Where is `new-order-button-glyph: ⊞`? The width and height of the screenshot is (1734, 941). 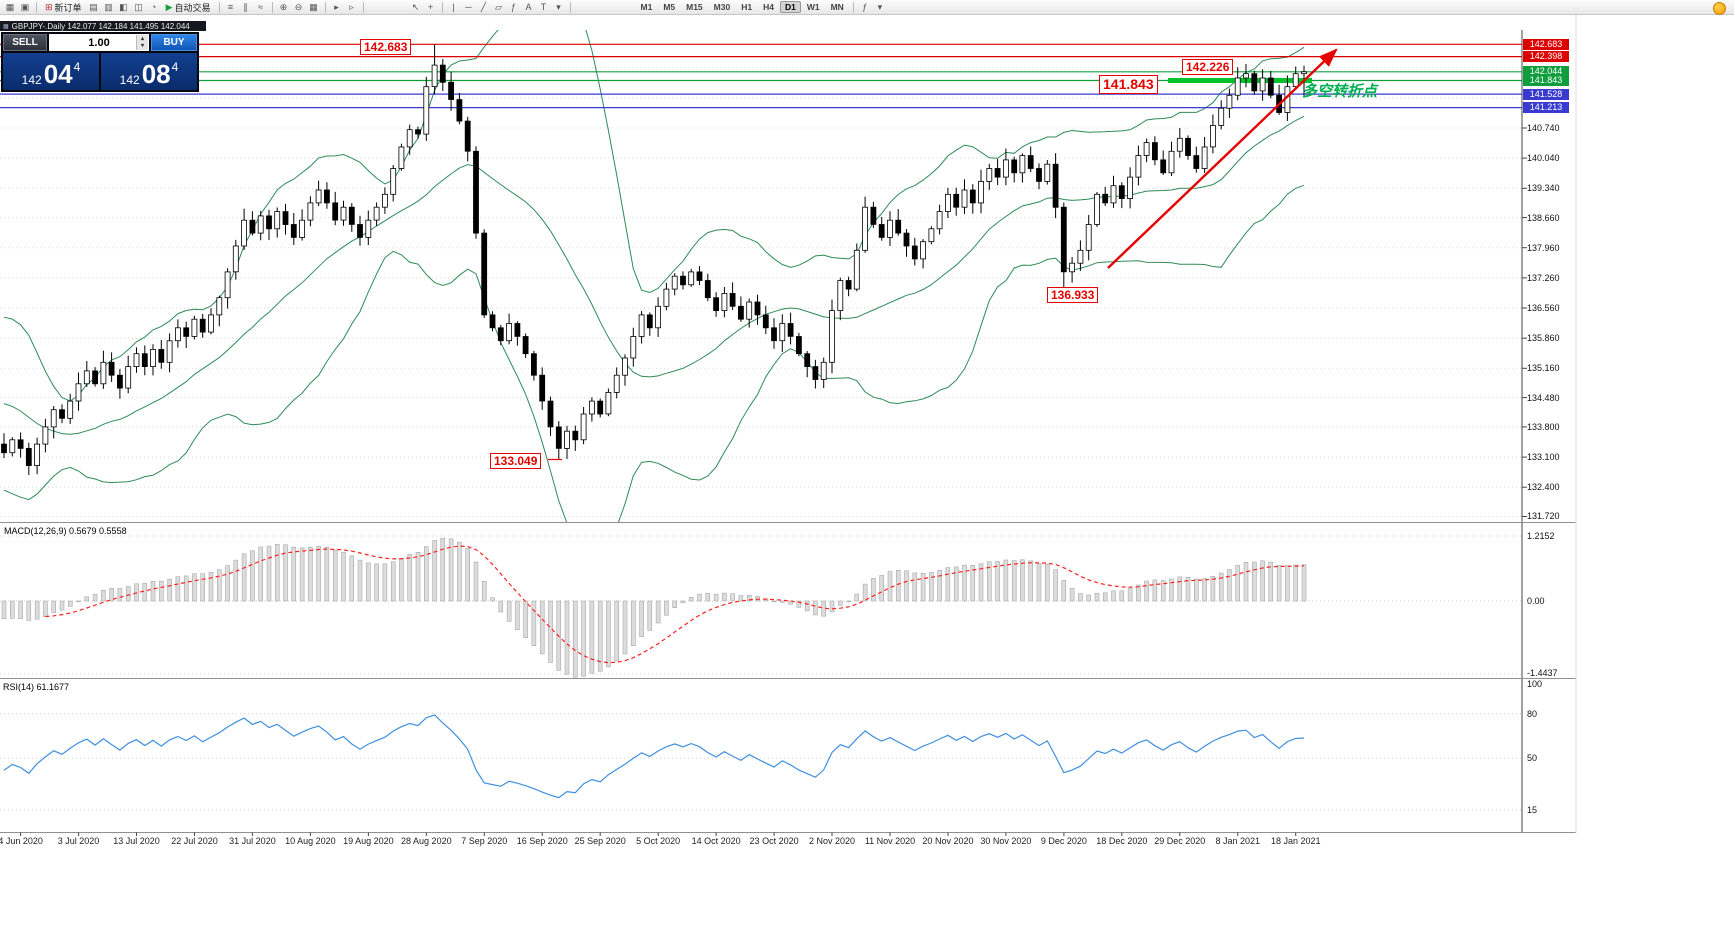
new-order-button-glyph: ⊞ is located at coordinates (49, 6).